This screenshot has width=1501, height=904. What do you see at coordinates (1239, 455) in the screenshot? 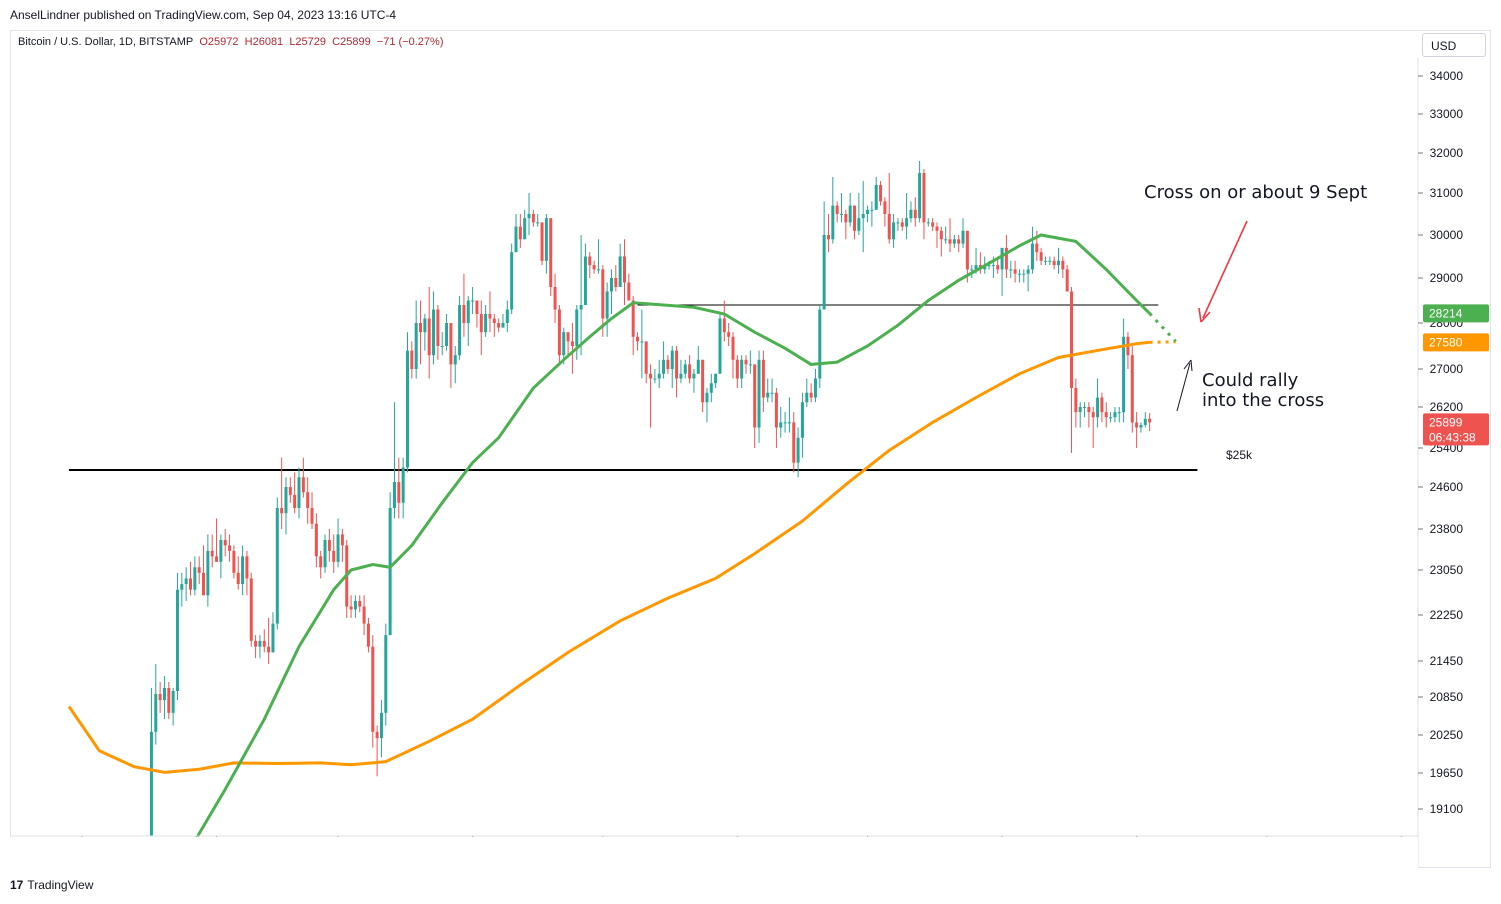
I see `level-25k-label: $25k` at bounding box center [1239, 455].